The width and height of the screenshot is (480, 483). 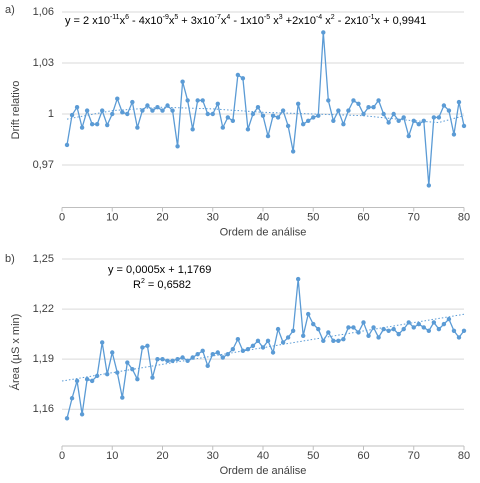 I want to click on x-axis-label: Ordem de análise, so click(x=263, y=471).